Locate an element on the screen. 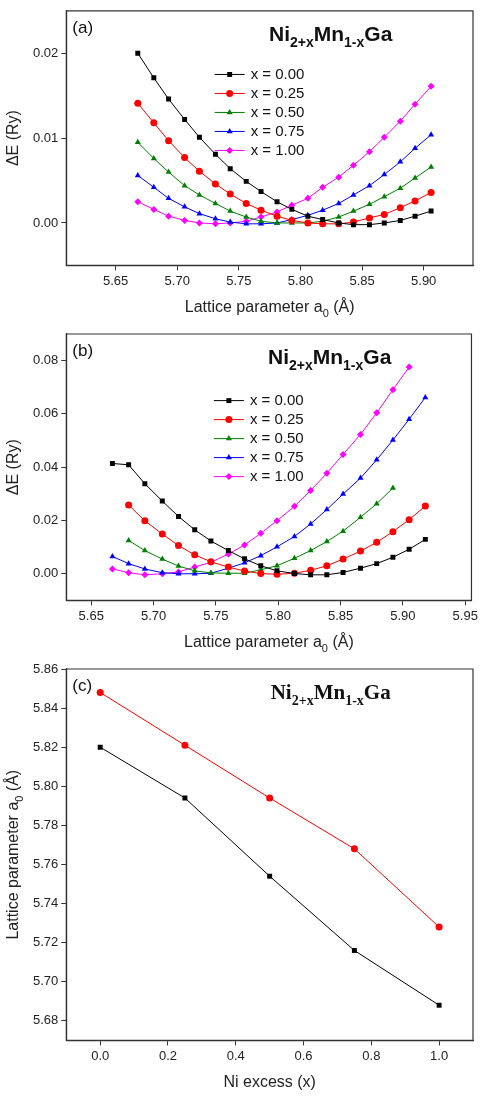 The height and width of the screenshot is (1097, 481). y-tick-label: 0.06 is located at coordinates (45, 413).